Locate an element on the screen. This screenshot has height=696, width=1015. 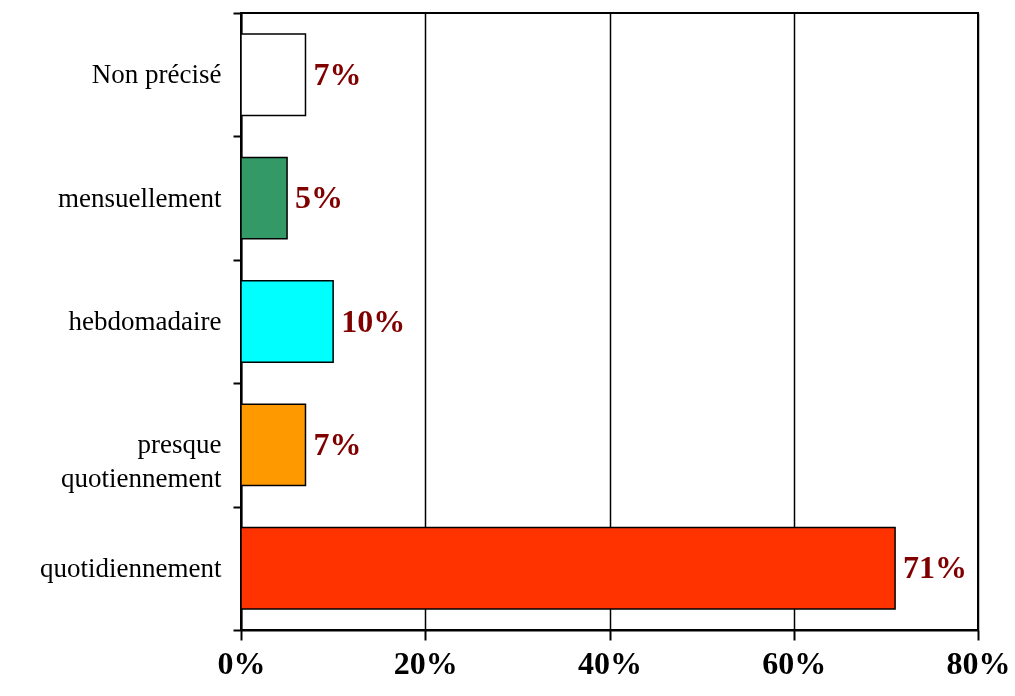
y-tick-label: mensuellement is located at coordinates (140, 197).